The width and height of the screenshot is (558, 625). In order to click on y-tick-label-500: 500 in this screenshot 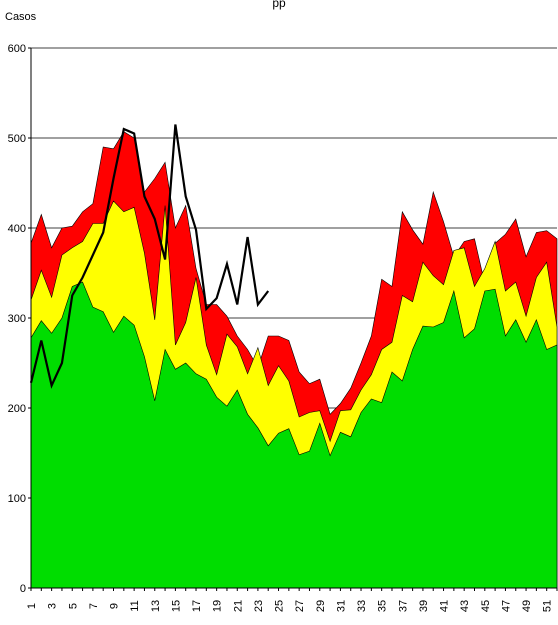, I will do `click(17, 139)`.